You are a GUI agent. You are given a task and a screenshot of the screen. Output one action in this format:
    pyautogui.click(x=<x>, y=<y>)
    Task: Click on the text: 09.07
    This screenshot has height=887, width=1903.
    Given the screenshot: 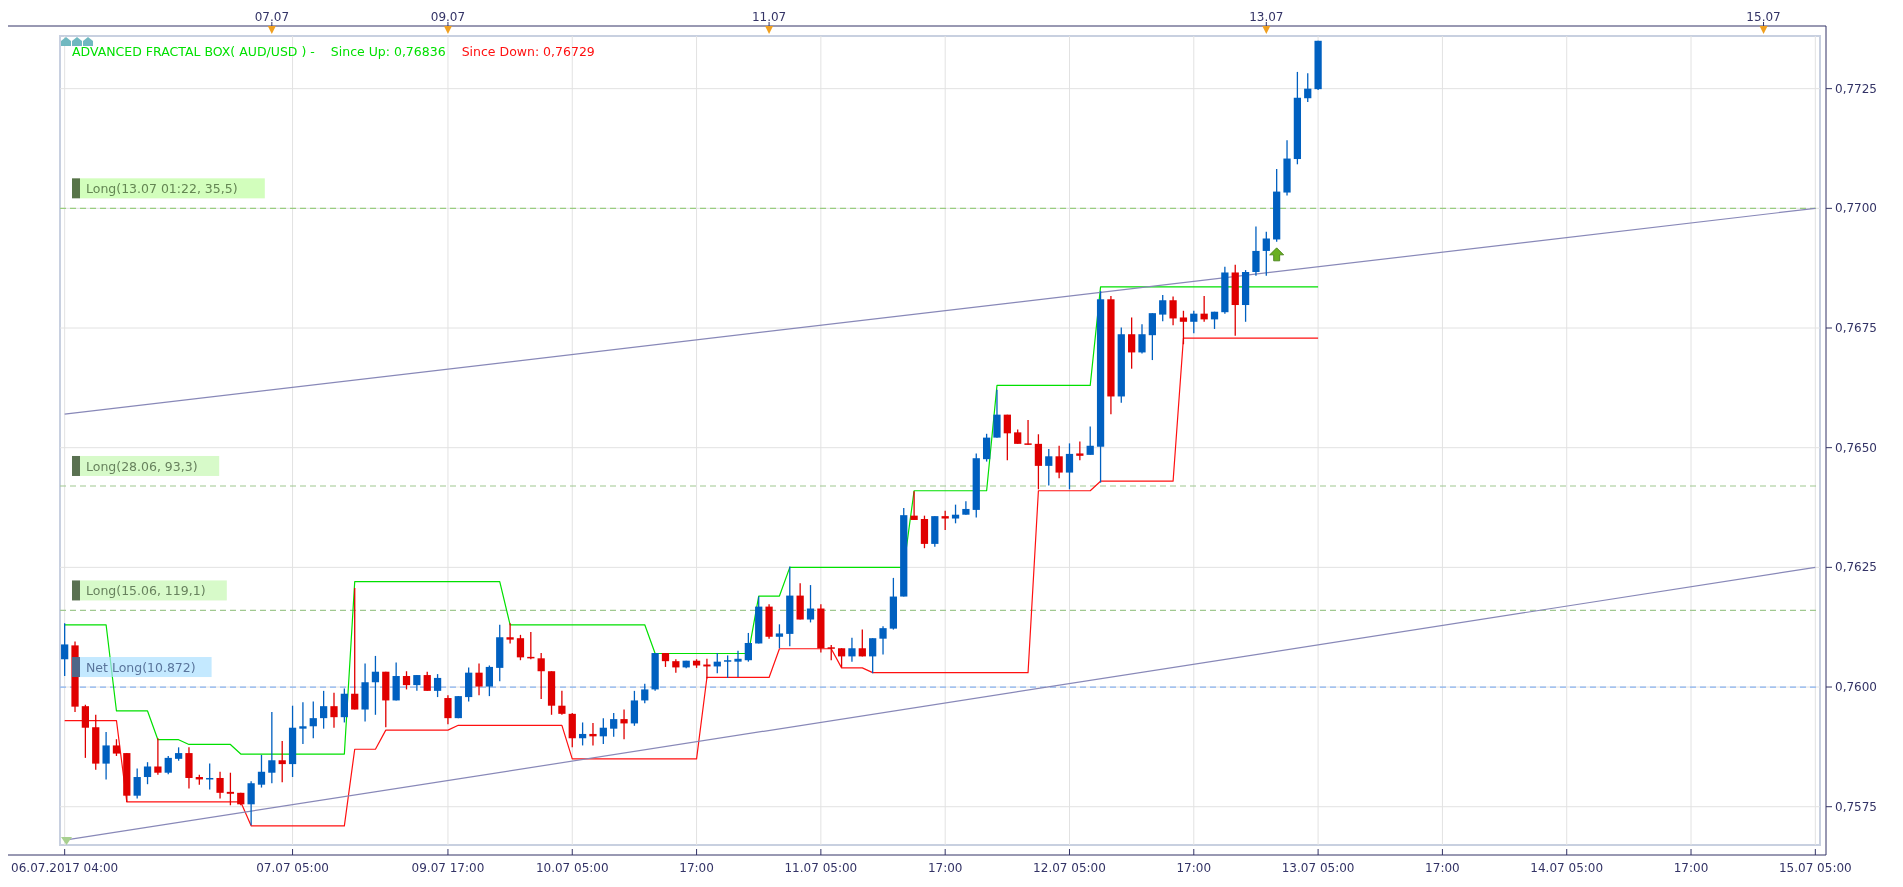 What is the action you would take?
    pyautogui.click(x=448, y=17)
    